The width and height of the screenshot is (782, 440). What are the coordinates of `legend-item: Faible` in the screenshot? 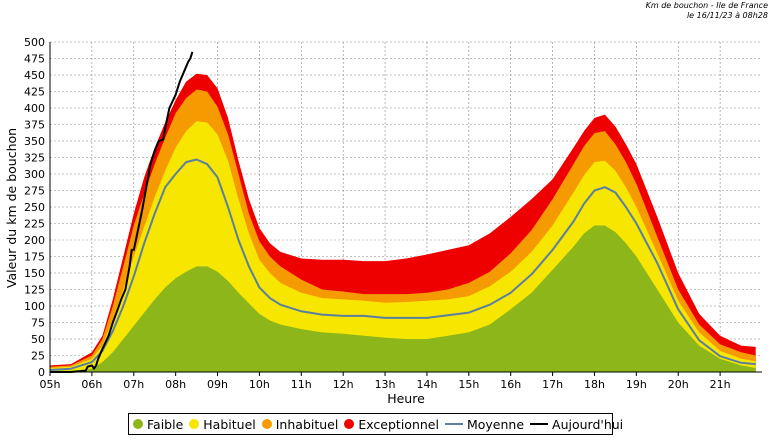 It's located at (158, 424).